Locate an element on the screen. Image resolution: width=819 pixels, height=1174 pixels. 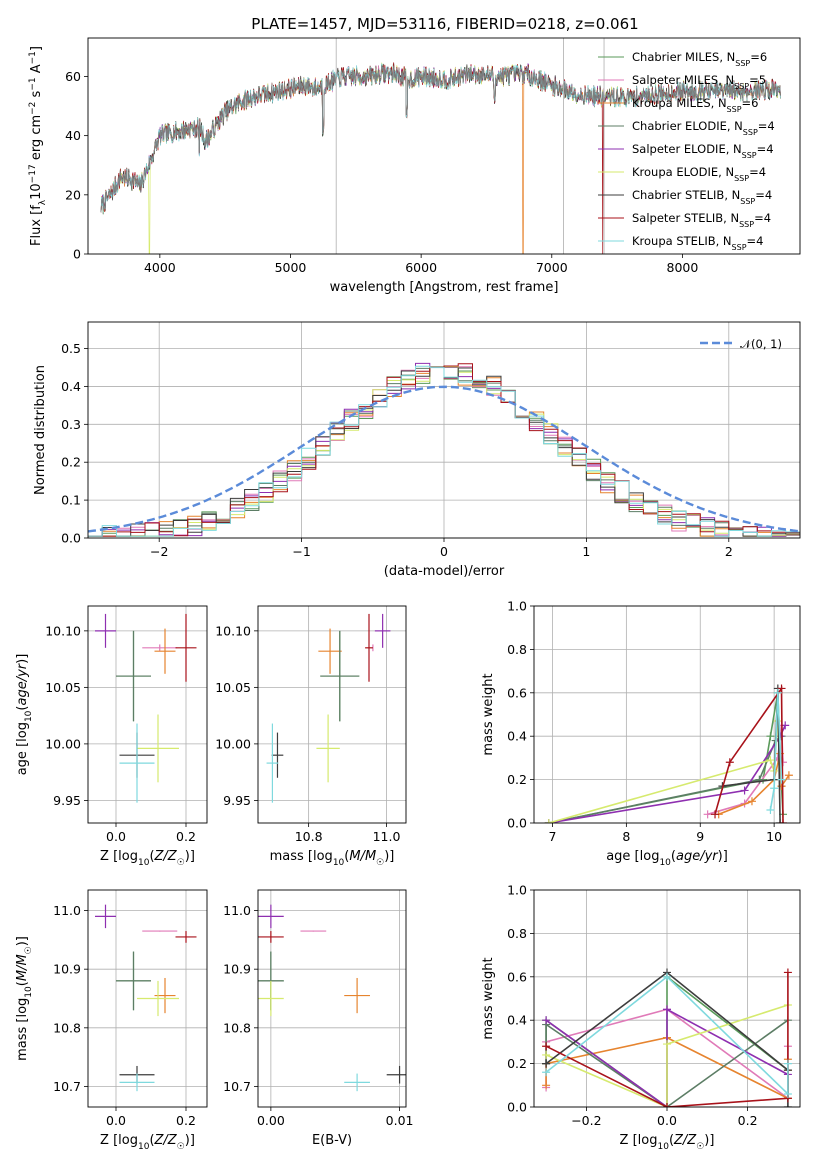
panel-age_vs_mass: 10.8 11.0 9.95 10.00 10.05 10.10 is located at coordinates (310, 725).